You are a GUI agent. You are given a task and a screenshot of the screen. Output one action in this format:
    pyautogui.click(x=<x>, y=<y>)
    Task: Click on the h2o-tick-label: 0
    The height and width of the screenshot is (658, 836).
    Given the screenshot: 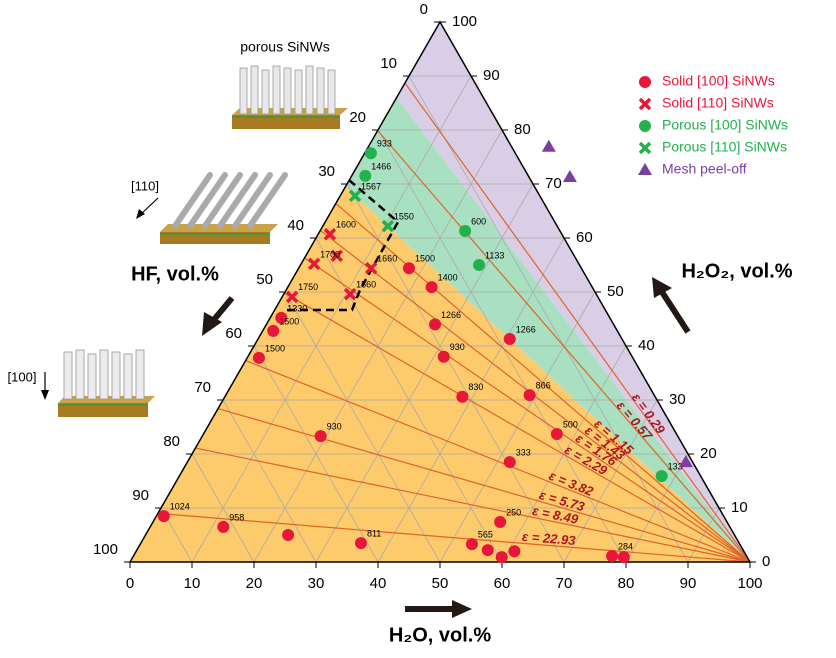 What is the action you would take?
    pyautogui.click(x=130, y=583)
    